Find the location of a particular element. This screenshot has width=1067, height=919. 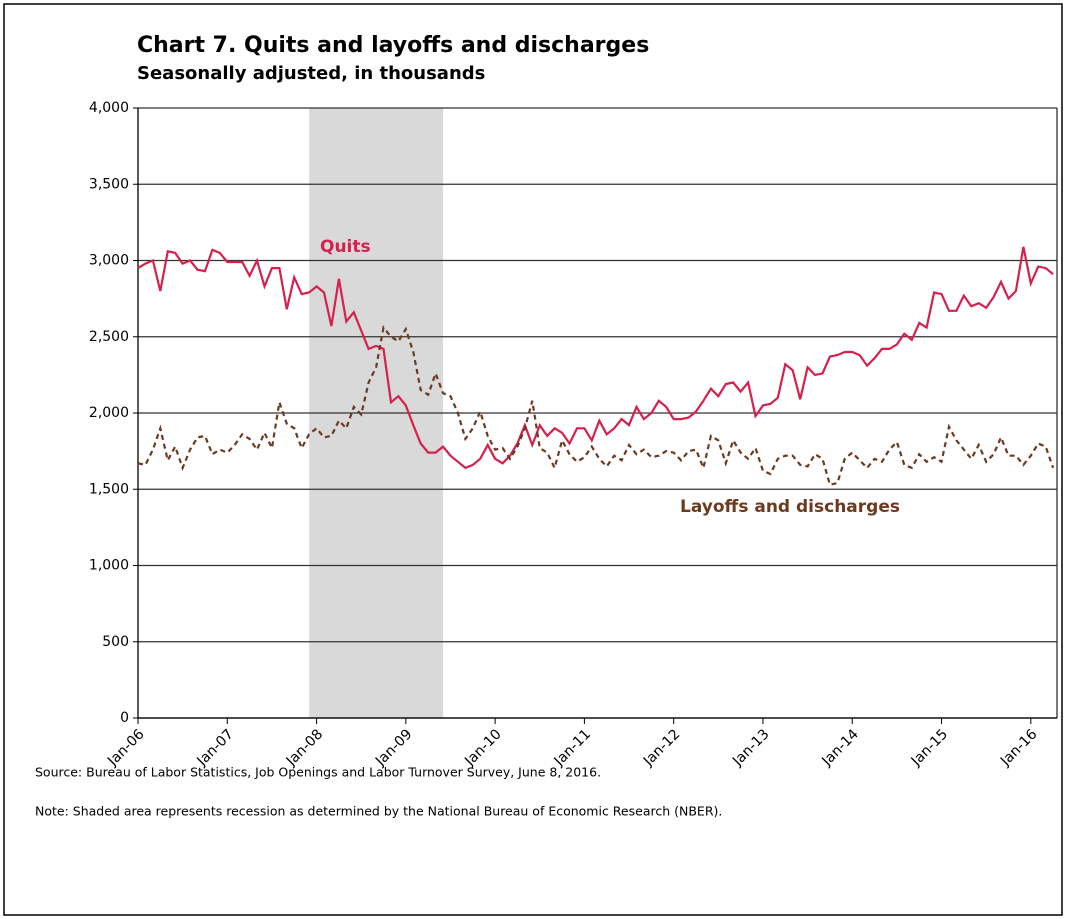

x-tick-label: Jan-06 is located at coordinates (126, 748).